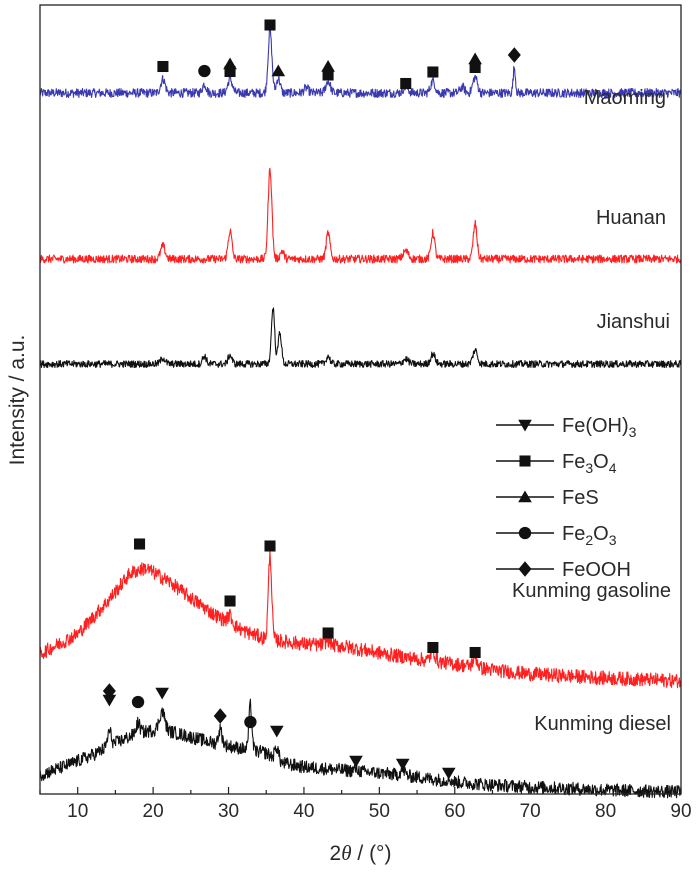 Image resolution: width=700 pixels, height=890 pixels. I want to click on legend-label: FeS, so click(580, 498).